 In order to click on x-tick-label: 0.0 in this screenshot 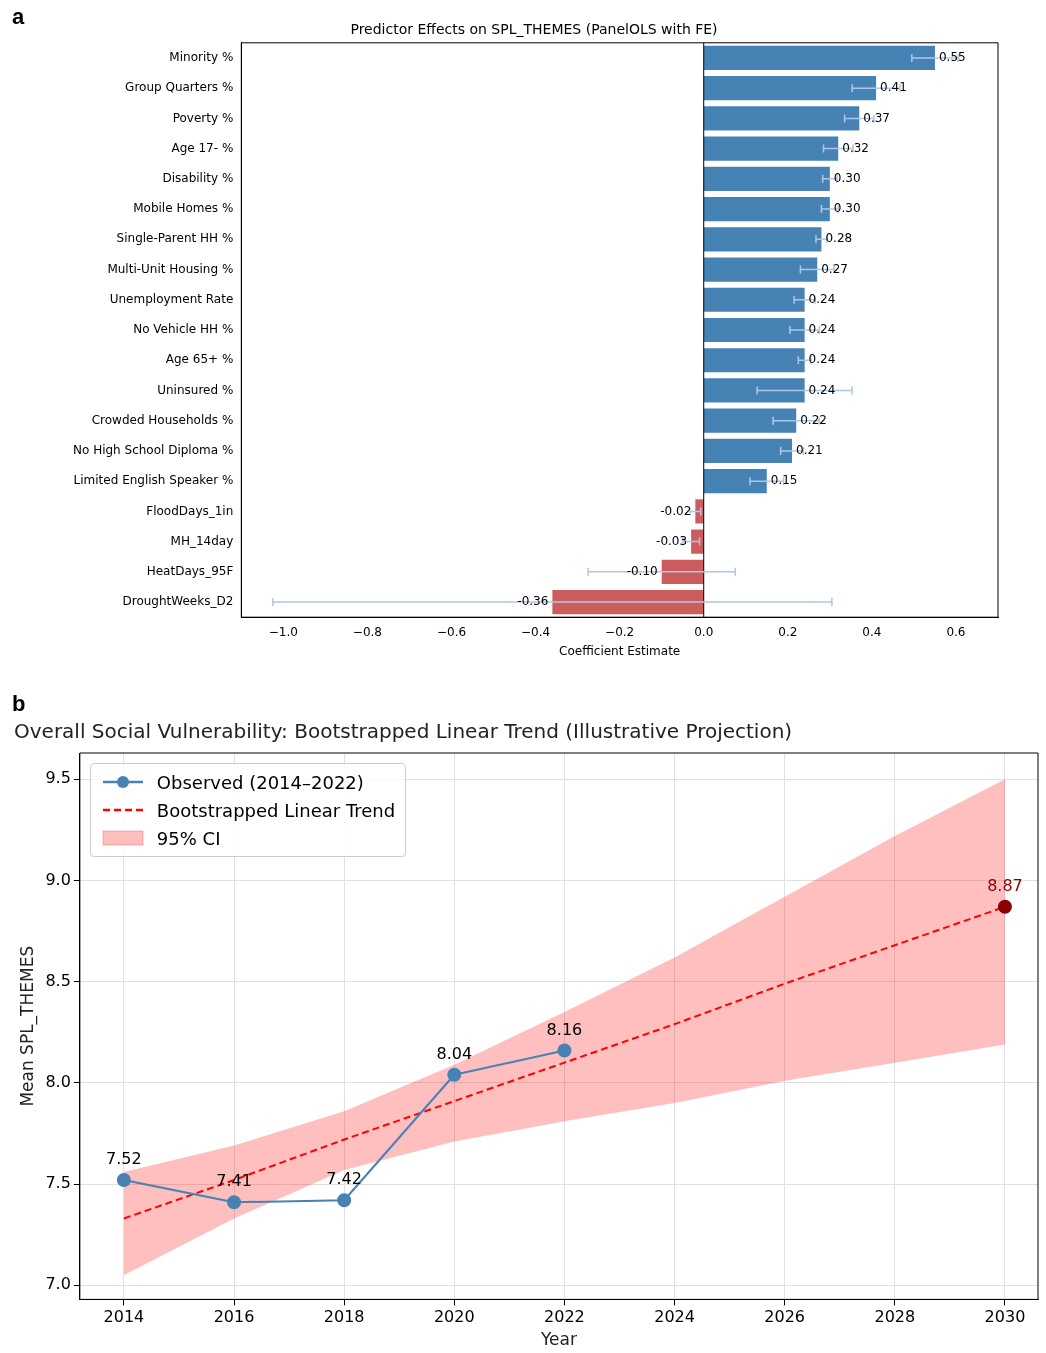, I will do `click(704, 631)`.